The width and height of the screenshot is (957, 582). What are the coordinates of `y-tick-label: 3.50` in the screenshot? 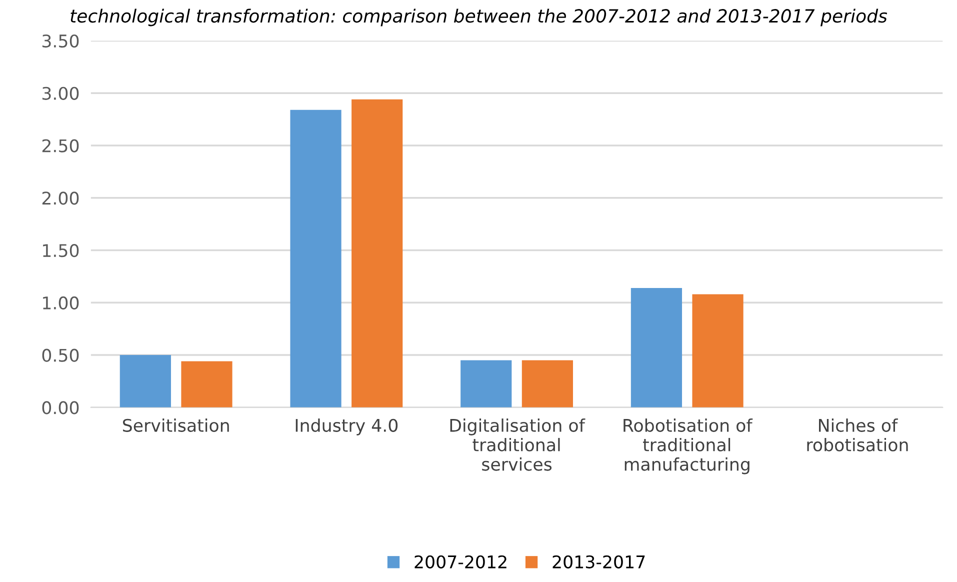 It's located at (60, 41).